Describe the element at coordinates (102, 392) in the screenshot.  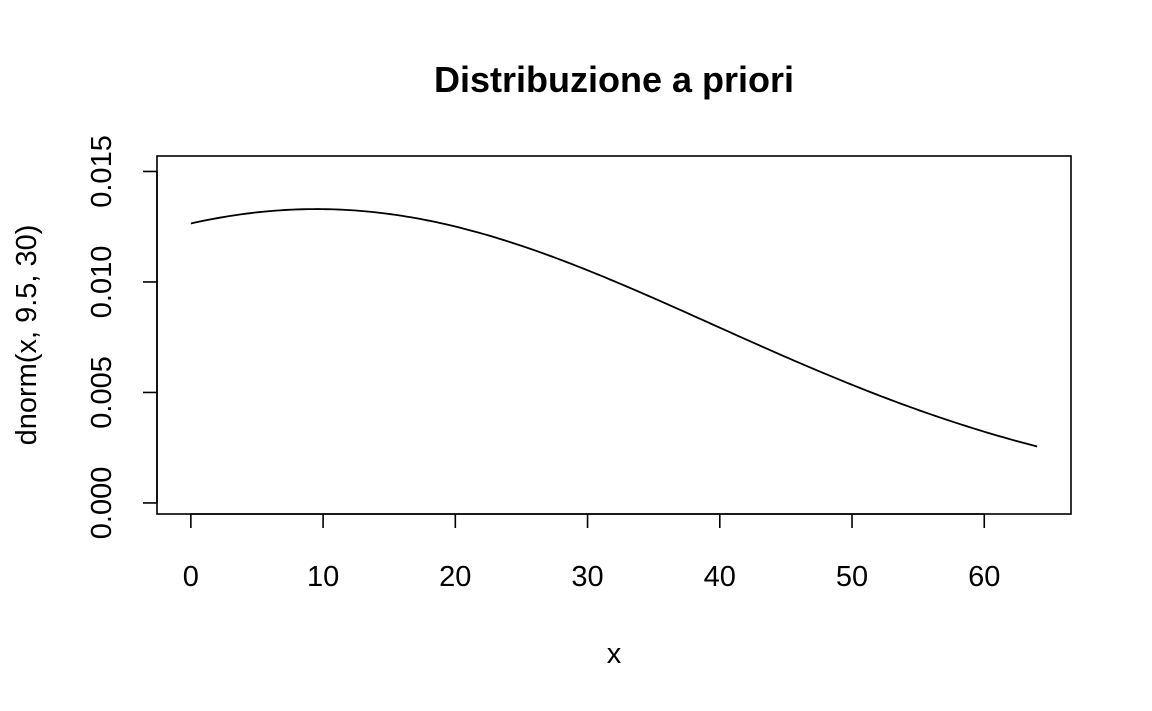
I see `y-tick-label: 0.005` at that location.